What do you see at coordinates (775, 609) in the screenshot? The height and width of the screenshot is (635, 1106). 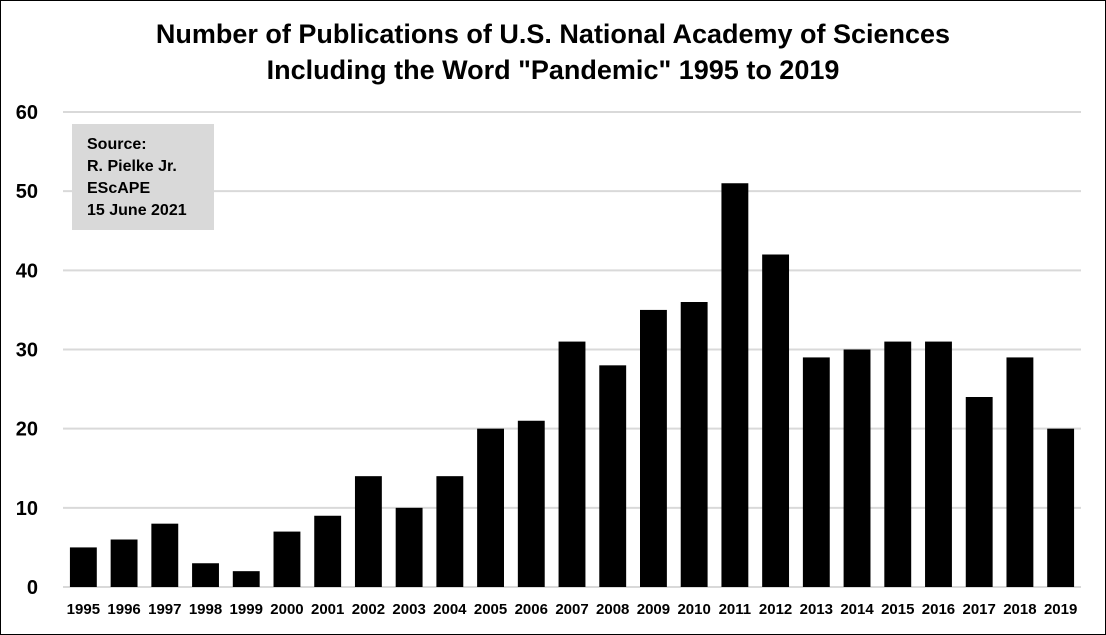 I see `x-tick-label: 2012` at bounding box center [775, 609].